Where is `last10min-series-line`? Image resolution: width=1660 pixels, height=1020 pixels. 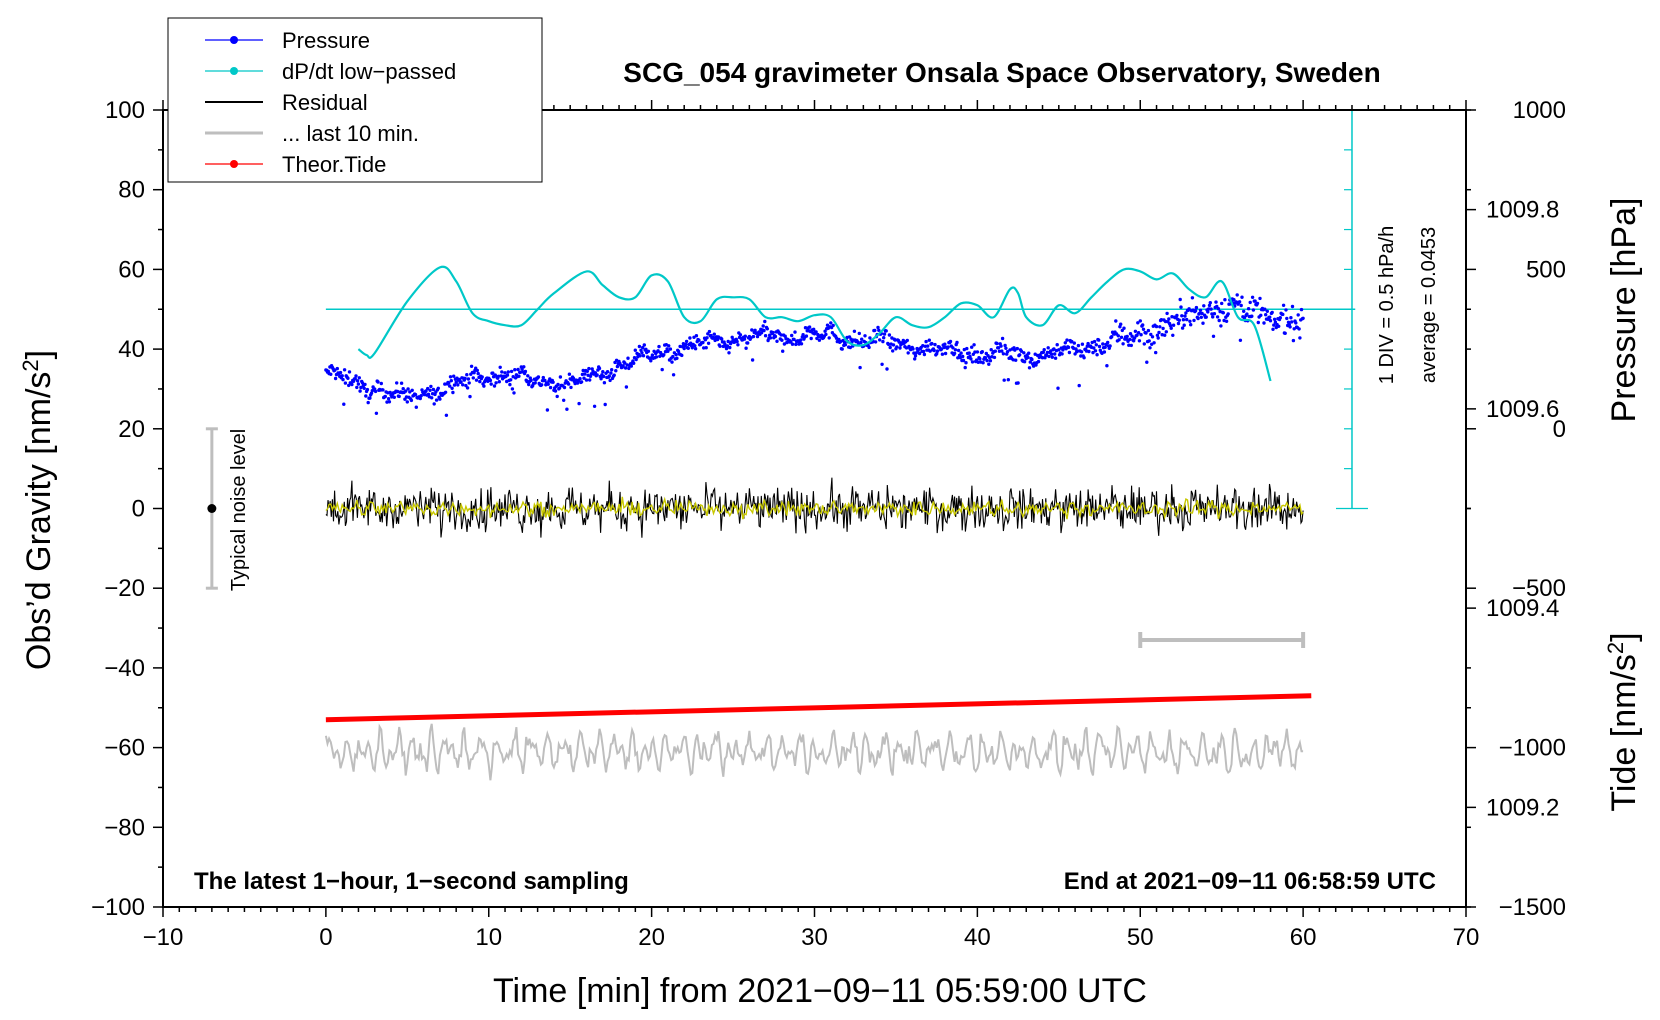
last10min-series-line is located at coordinates (814, 752).